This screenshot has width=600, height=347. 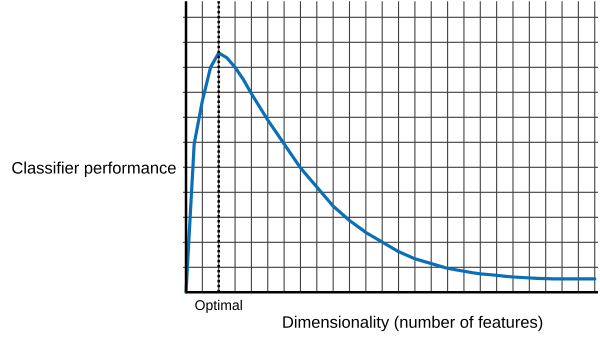 What do you see at coordinates (218, 306) in the screenshot?
I see `text: Optimal` at bounding box center [218, 306].